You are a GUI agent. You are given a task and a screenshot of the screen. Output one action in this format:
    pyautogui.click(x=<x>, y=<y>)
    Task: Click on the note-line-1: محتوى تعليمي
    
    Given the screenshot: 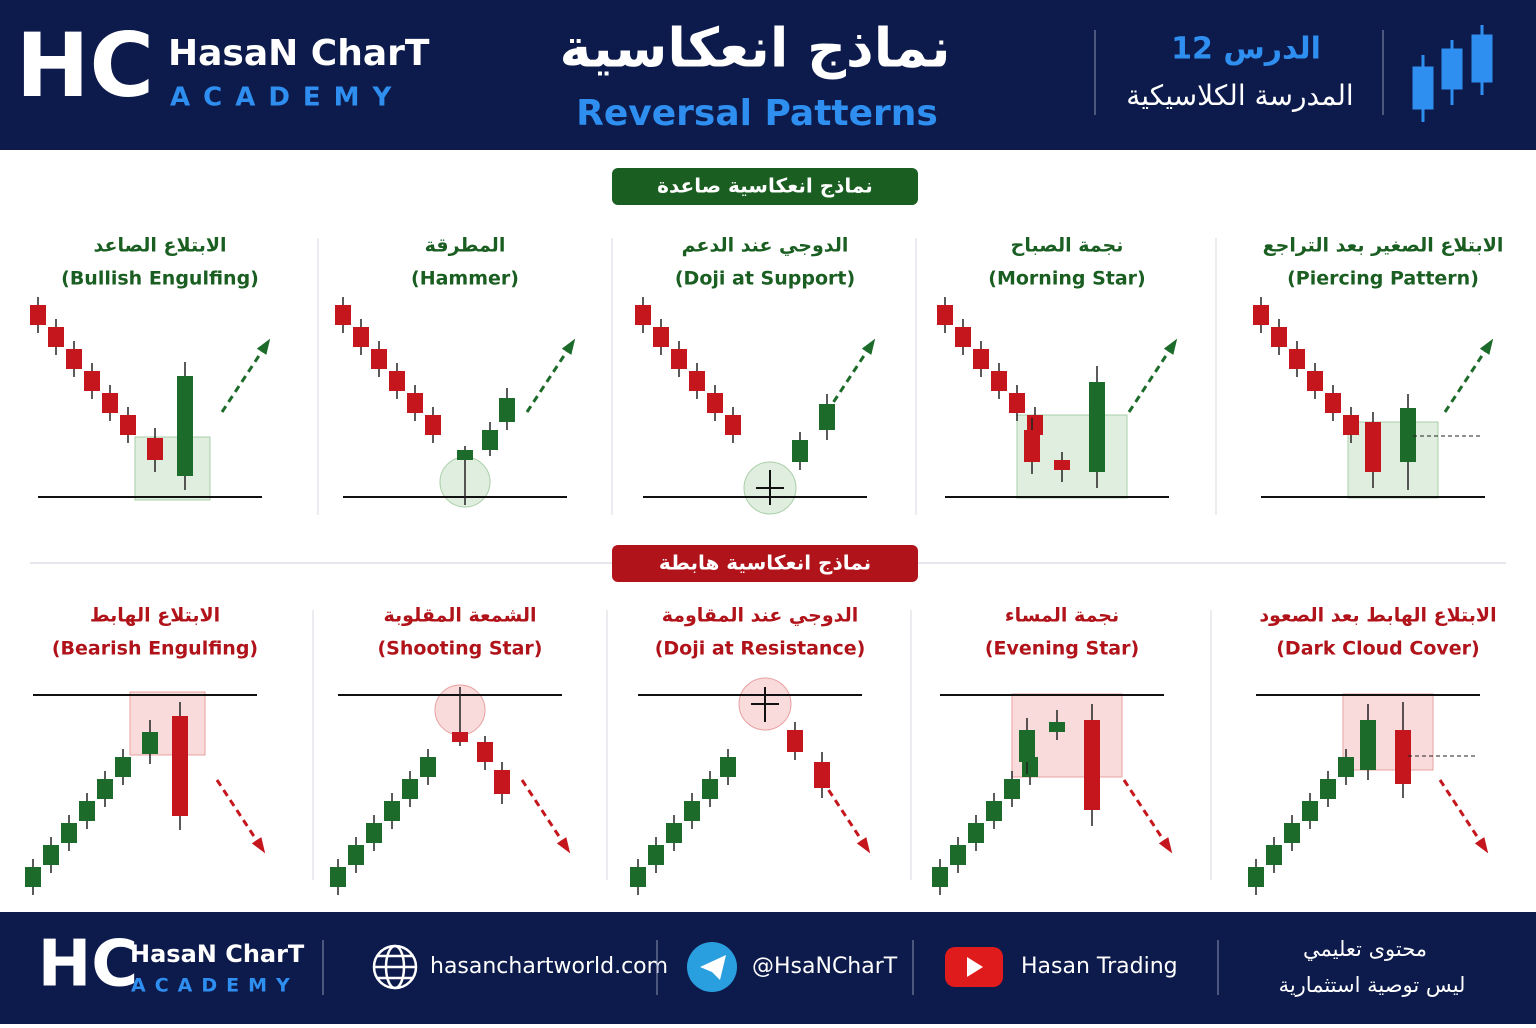 What is the action you would take?
    pyautogui.click(x=1365, y=949)
    